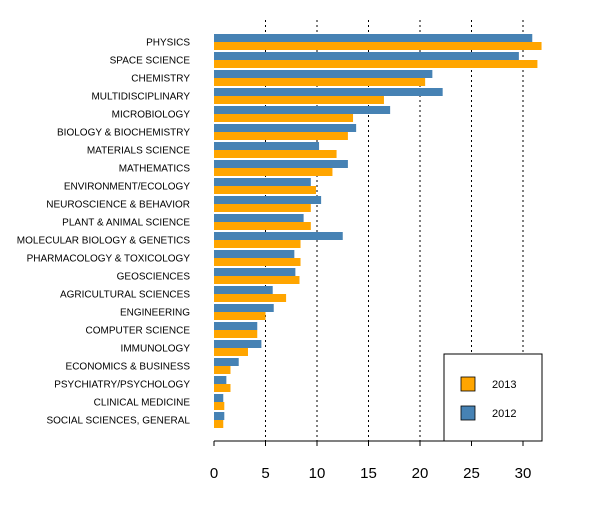 The image size is (600, 505). Describe the element at coordinates (257, 244) in the screenshot. I see `bar-2013-molecular-biology-genetics` at that location.